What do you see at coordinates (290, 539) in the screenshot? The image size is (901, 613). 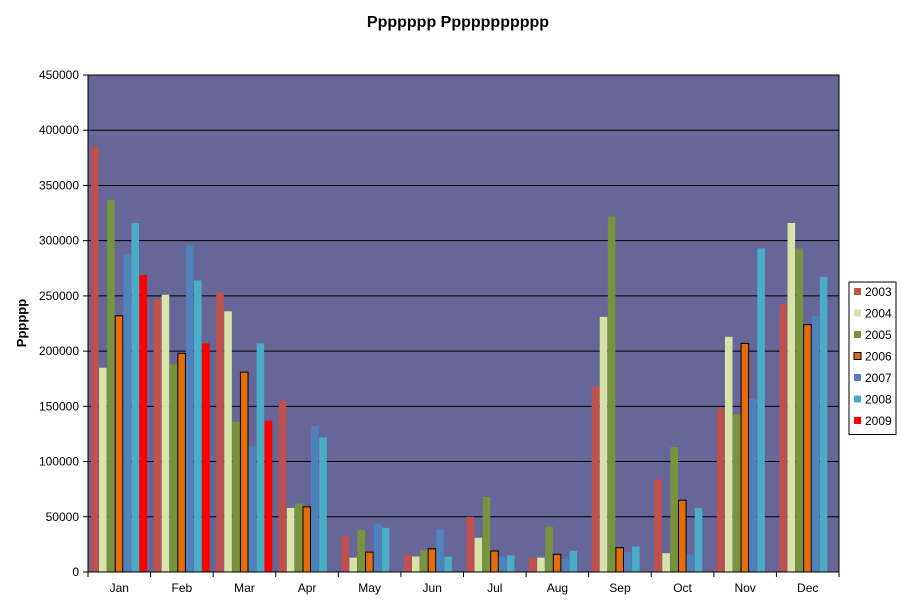 I see `bar-2004-Apr` at bounding box center [290, 539].